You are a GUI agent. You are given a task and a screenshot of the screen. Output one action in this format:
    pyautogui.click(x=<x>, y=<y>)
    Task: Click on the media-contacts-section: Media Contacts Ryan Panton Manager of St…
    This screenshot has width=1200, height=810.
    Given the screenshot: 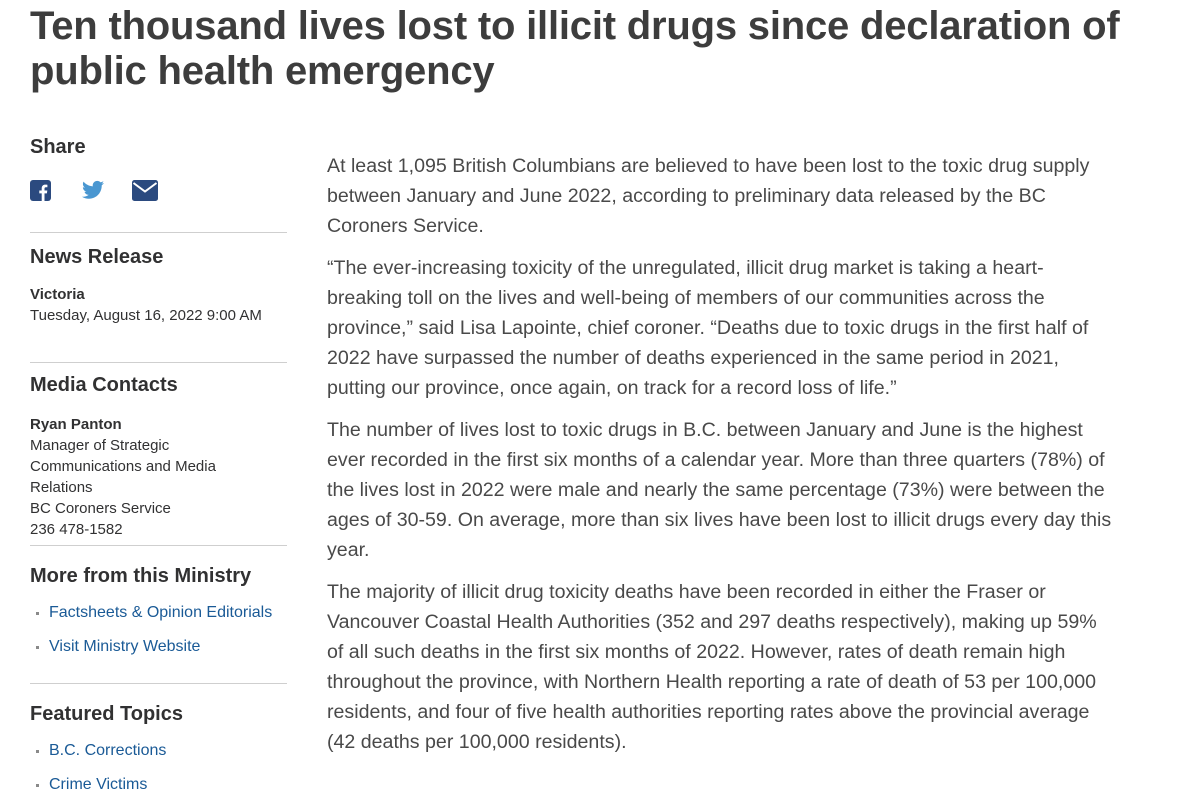 What is the action you would take?
    pyautogui.click(x=158, y=457)
    